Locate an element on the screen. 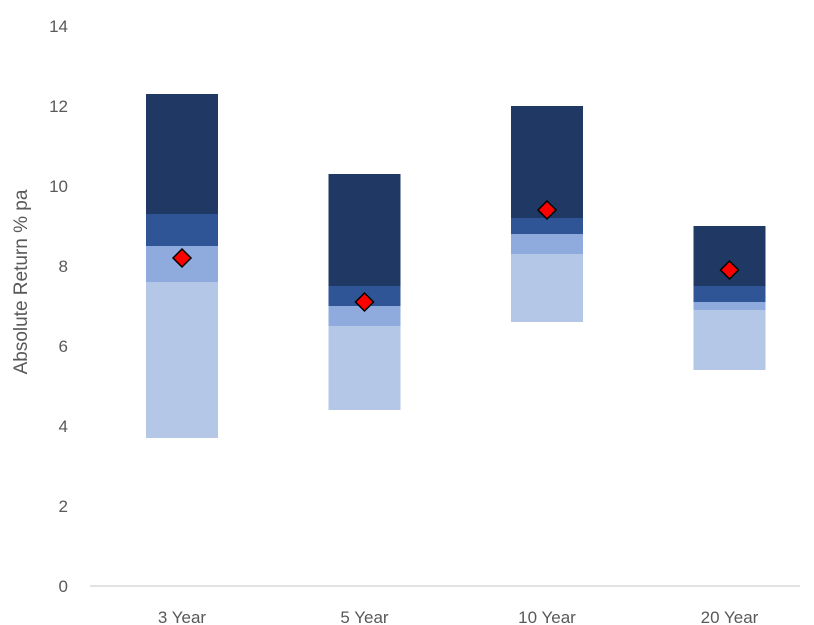 This screenshot has height=625, width=814. y-tick-label: 4 is located at coordinates (63, 426).